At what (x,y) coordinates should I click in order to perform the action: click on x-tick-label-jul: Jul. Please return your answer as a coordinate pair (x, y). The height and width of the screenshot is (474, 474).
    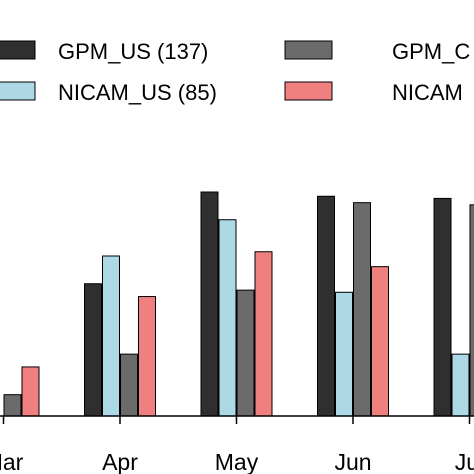
    Looking at the image, I should click on (464, 461).